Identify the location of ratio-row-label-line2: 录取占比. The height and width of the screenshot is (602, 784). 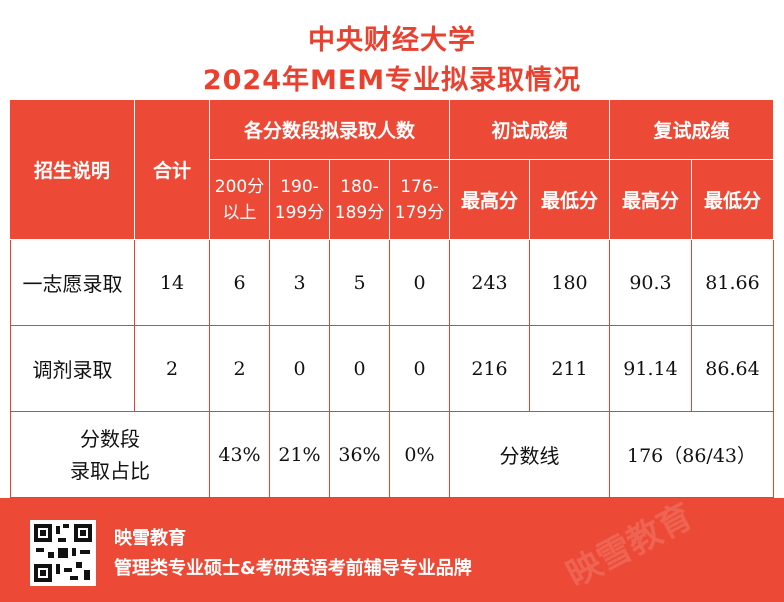
(110, 470).